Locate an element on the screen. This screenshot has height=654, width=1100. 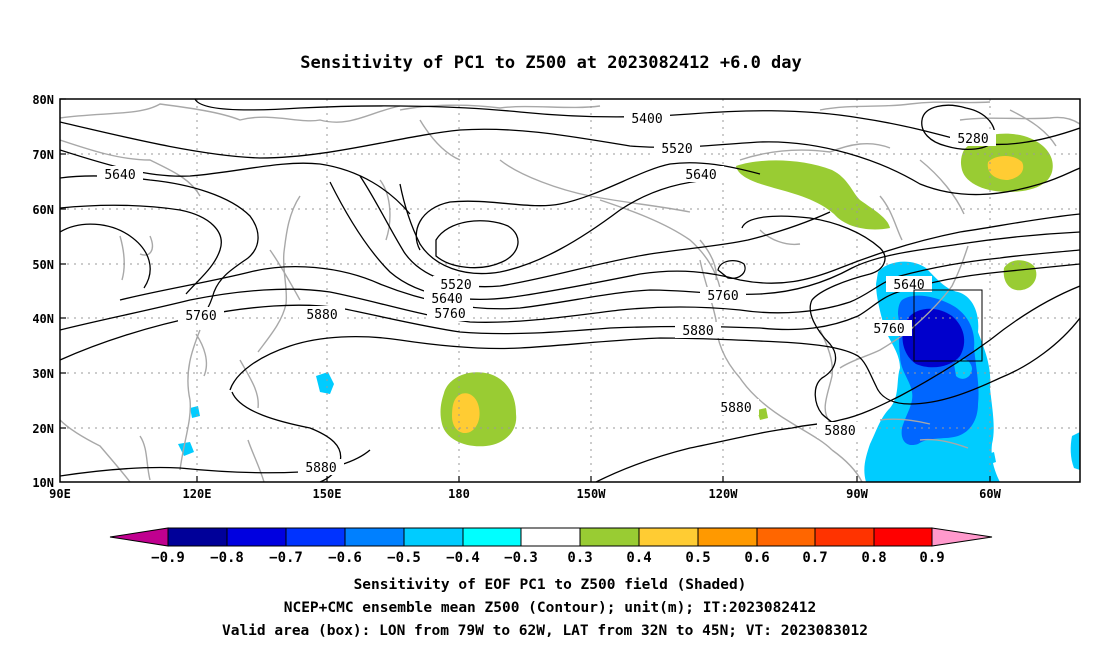
positive-speck-mexico is located at coordinates (762, 414).